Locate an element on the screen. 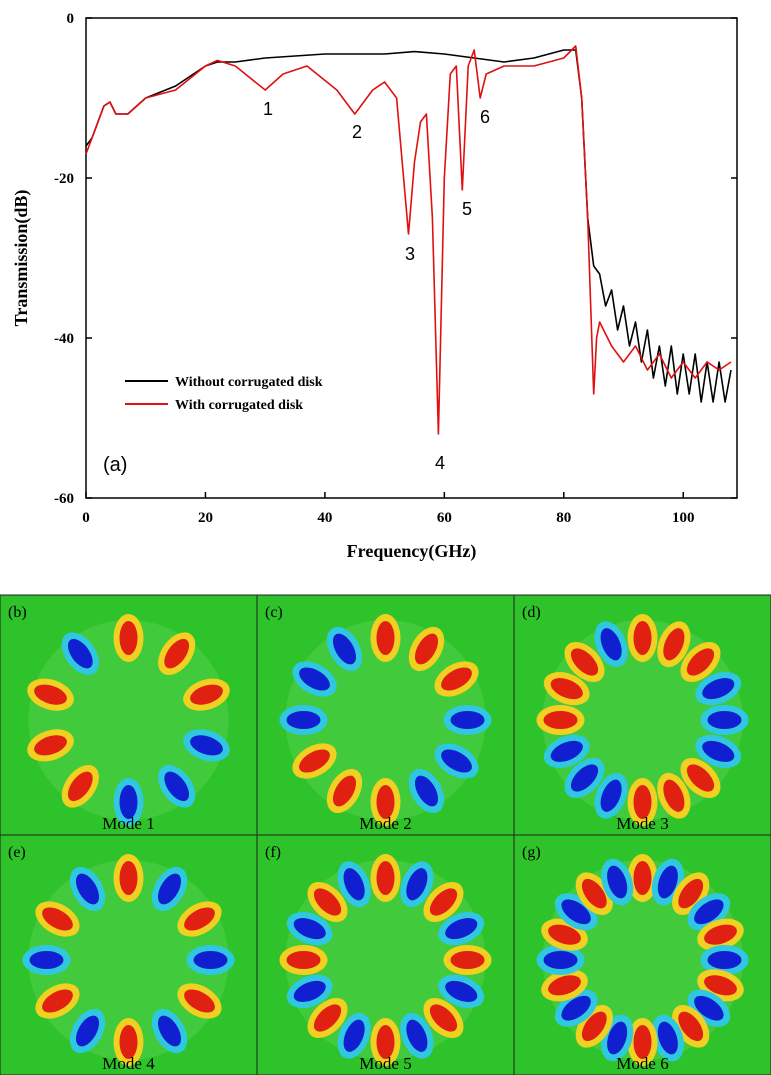  panel-caption: Mode 6 is located at coordinates (642, 1063).